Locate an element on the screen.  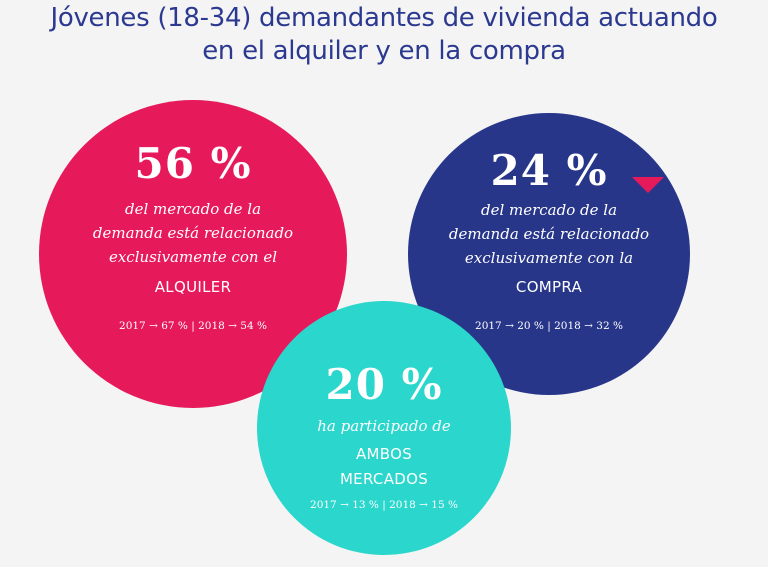
alquiler-history: 2017 → 67 % | 2018 → 54 % is located at coordinates (193, 326).